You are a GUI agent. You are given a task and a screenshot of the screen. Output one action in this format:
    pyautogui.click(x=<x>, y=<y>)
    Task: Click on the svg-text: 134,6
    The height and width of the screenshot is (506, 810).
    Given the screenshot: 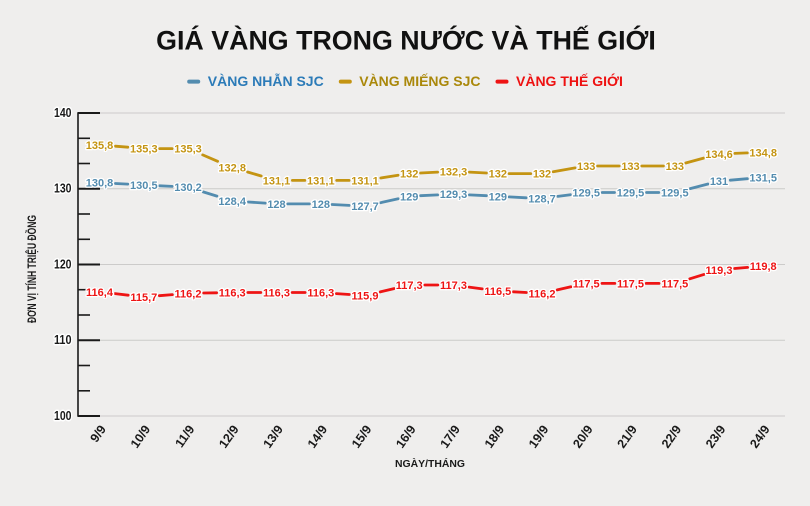 What is the action you would take?
    pyautogui.click(x=719, y=155)
    